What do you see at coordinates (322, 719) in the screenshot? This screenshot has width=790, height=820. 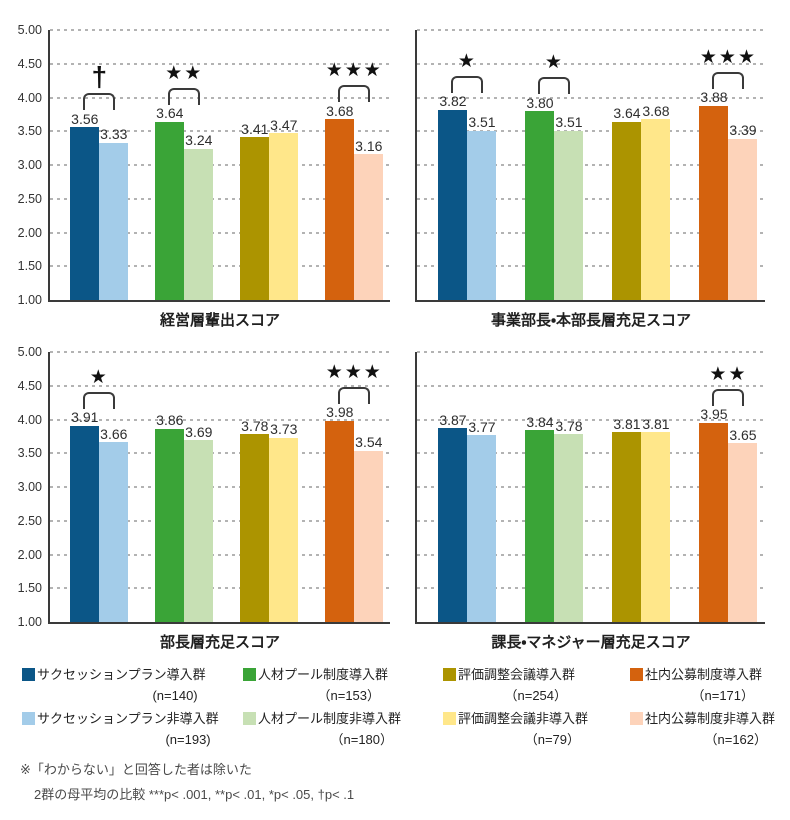 I see `legend-line: 人材プール制度非導入群` at bounding box center [322, 719].